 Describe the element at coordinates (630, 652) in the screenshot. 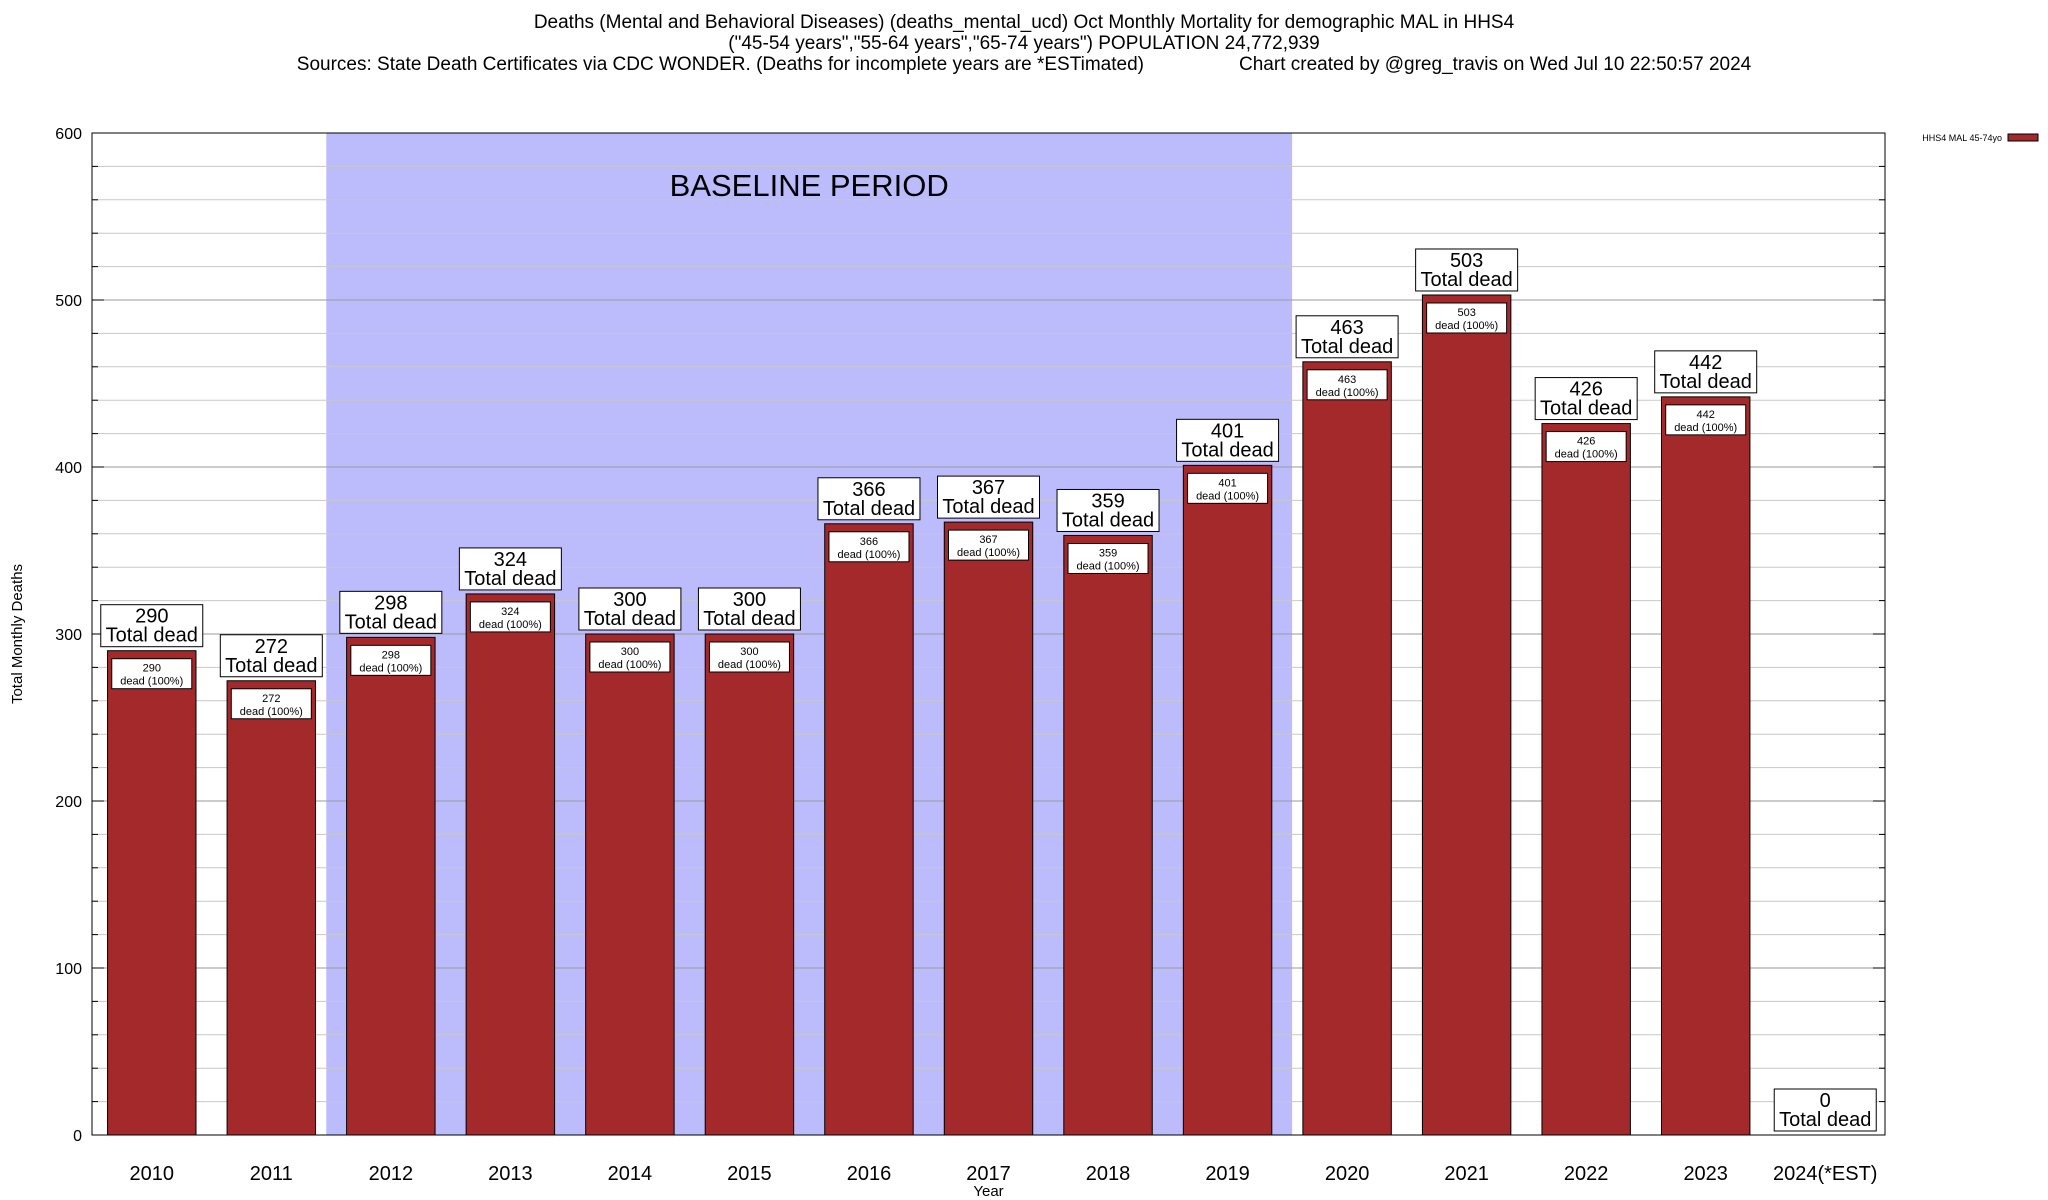

I see `inner-label-value: 300` at that location.